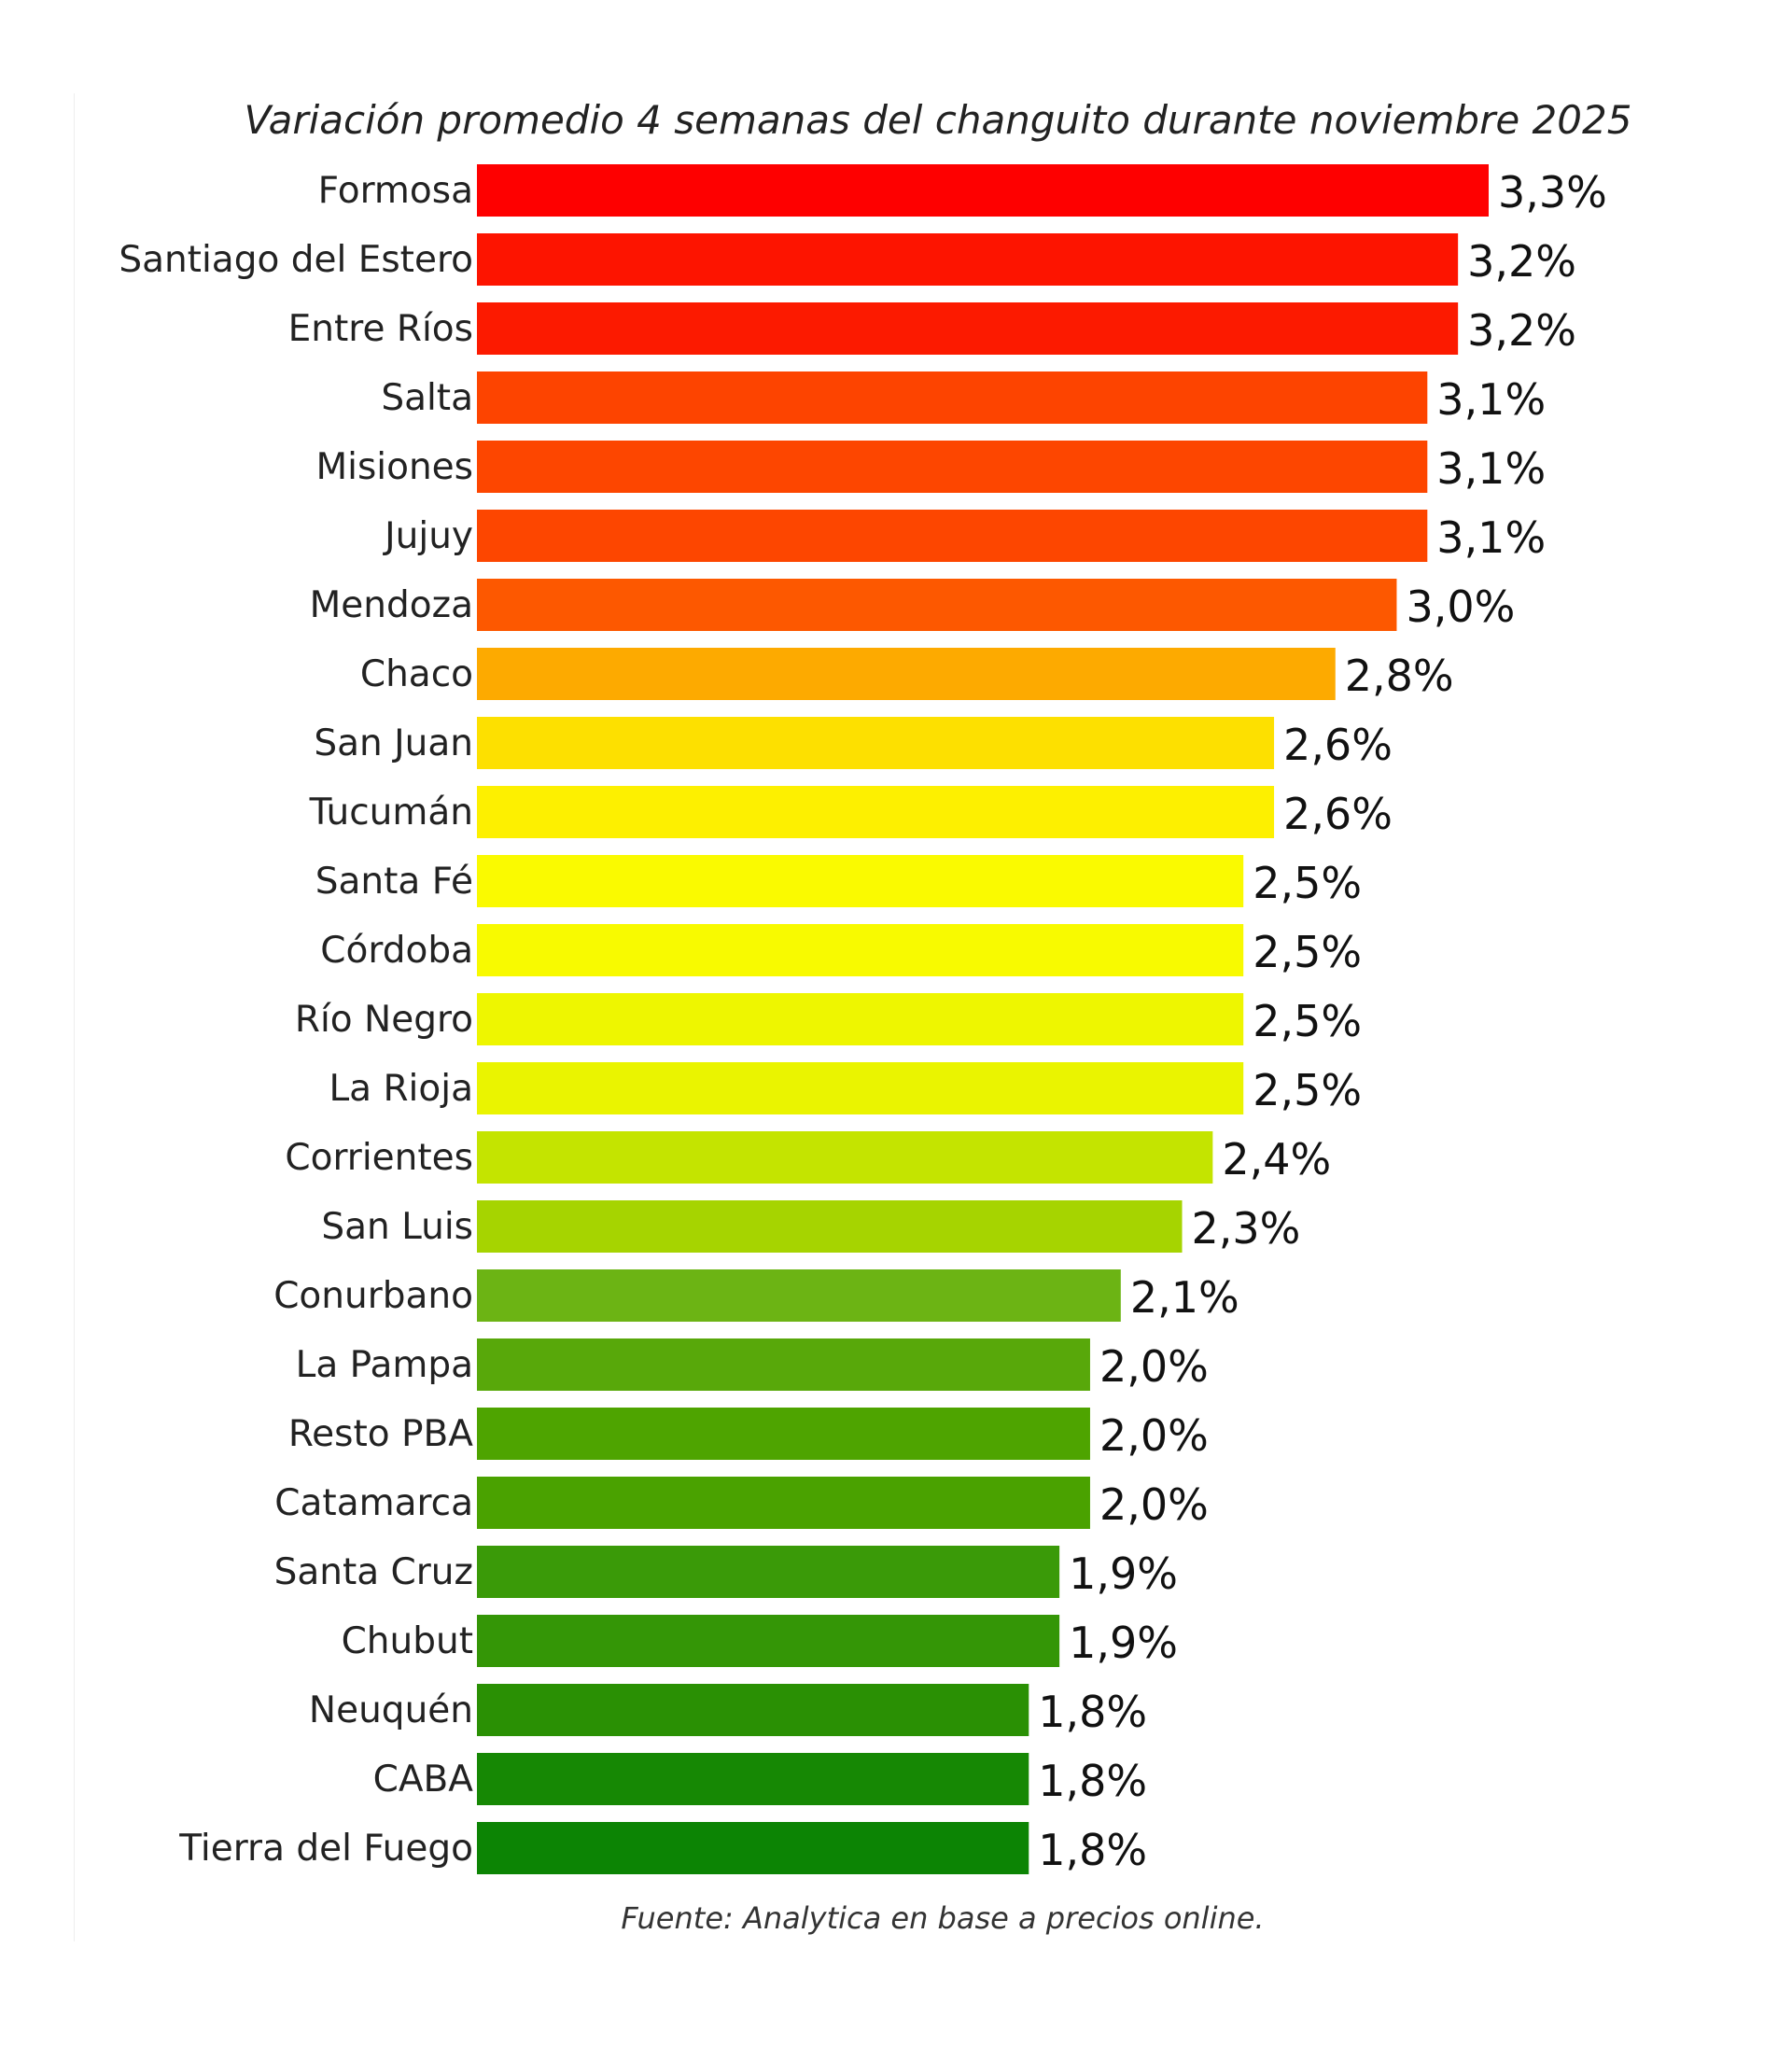 This screenshot has width=1792, height=2046. I want to click on category-label: Jujuy, so click(427, 536).